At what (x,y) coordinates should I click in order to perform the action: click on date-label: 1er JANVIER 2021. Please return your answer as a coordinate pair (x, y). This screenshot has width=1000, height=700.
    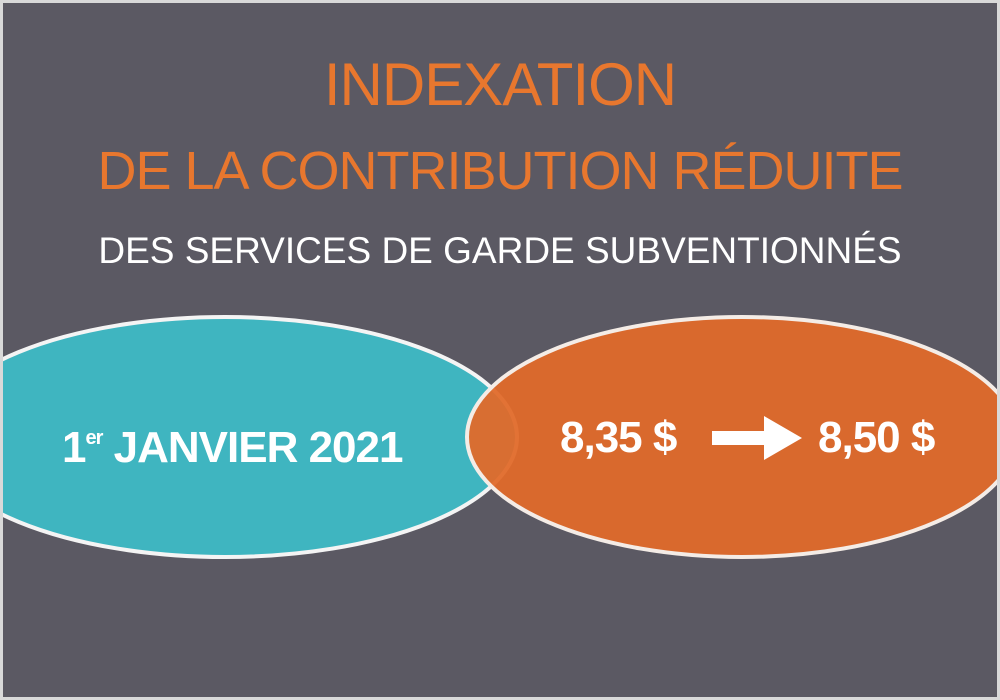
    Looking at the image, I should click on (233, 443).